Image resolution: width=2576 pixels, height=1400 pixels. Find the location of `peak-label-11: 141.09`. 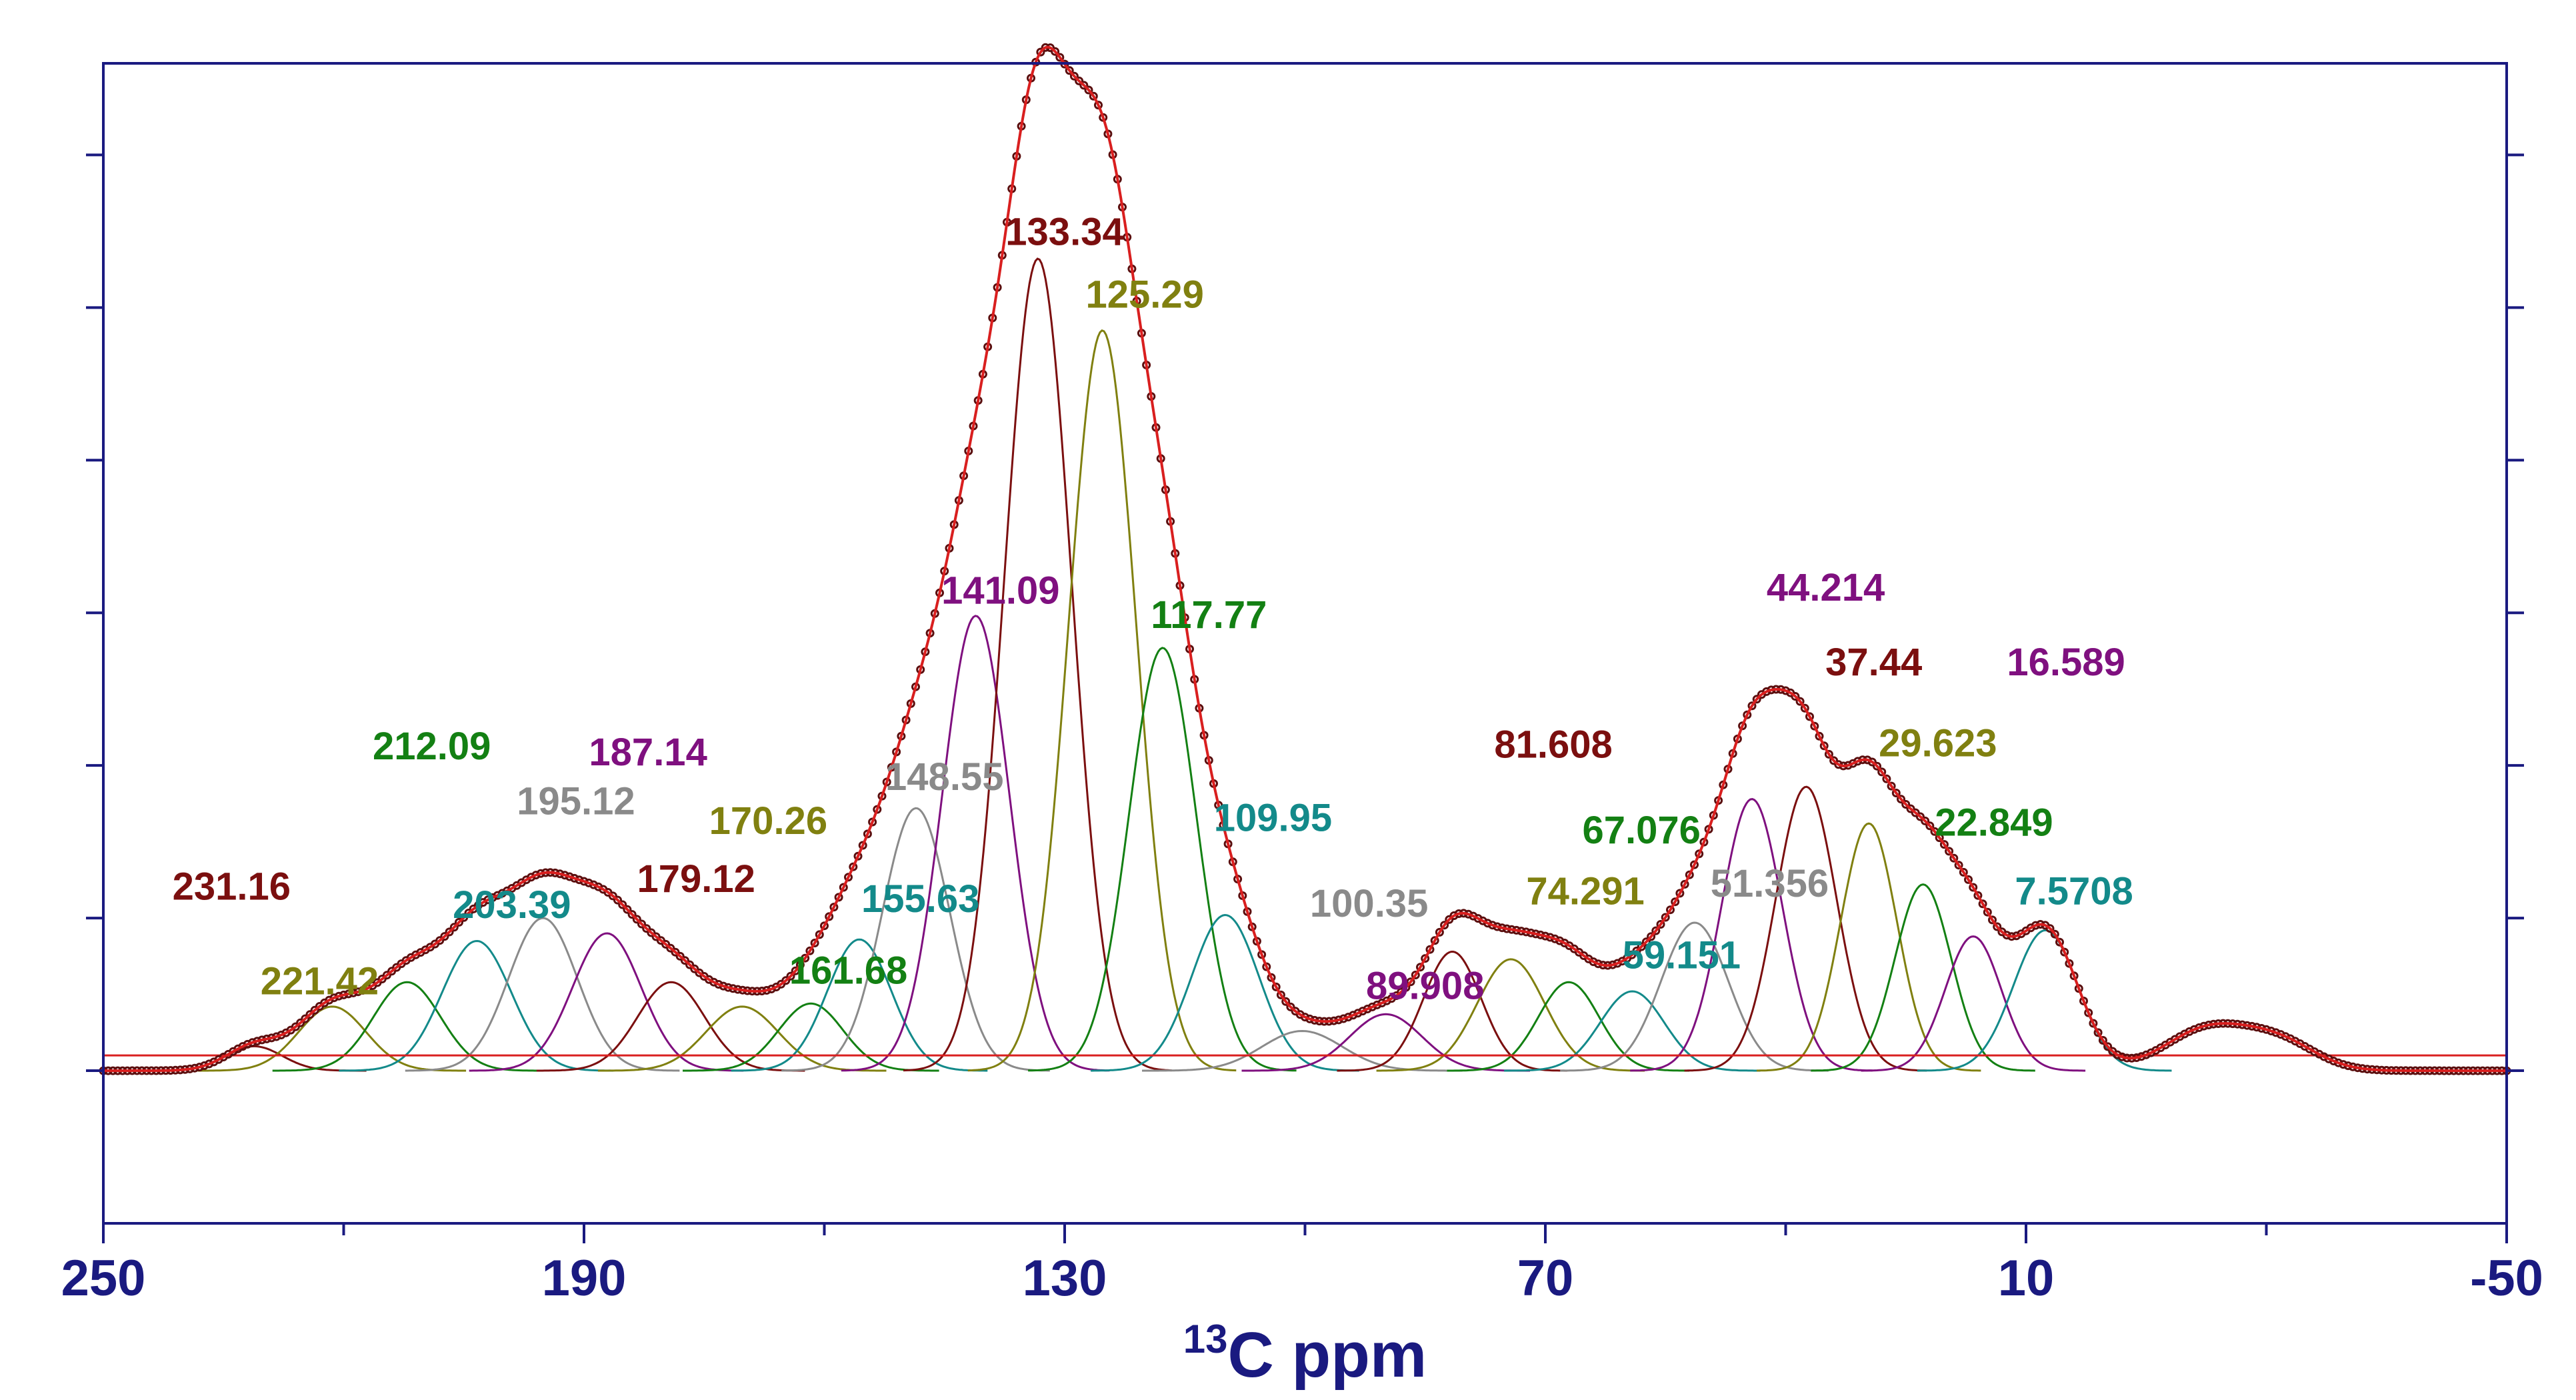

peak-label-11: 141.09 is located at coordinates (1000, 590).